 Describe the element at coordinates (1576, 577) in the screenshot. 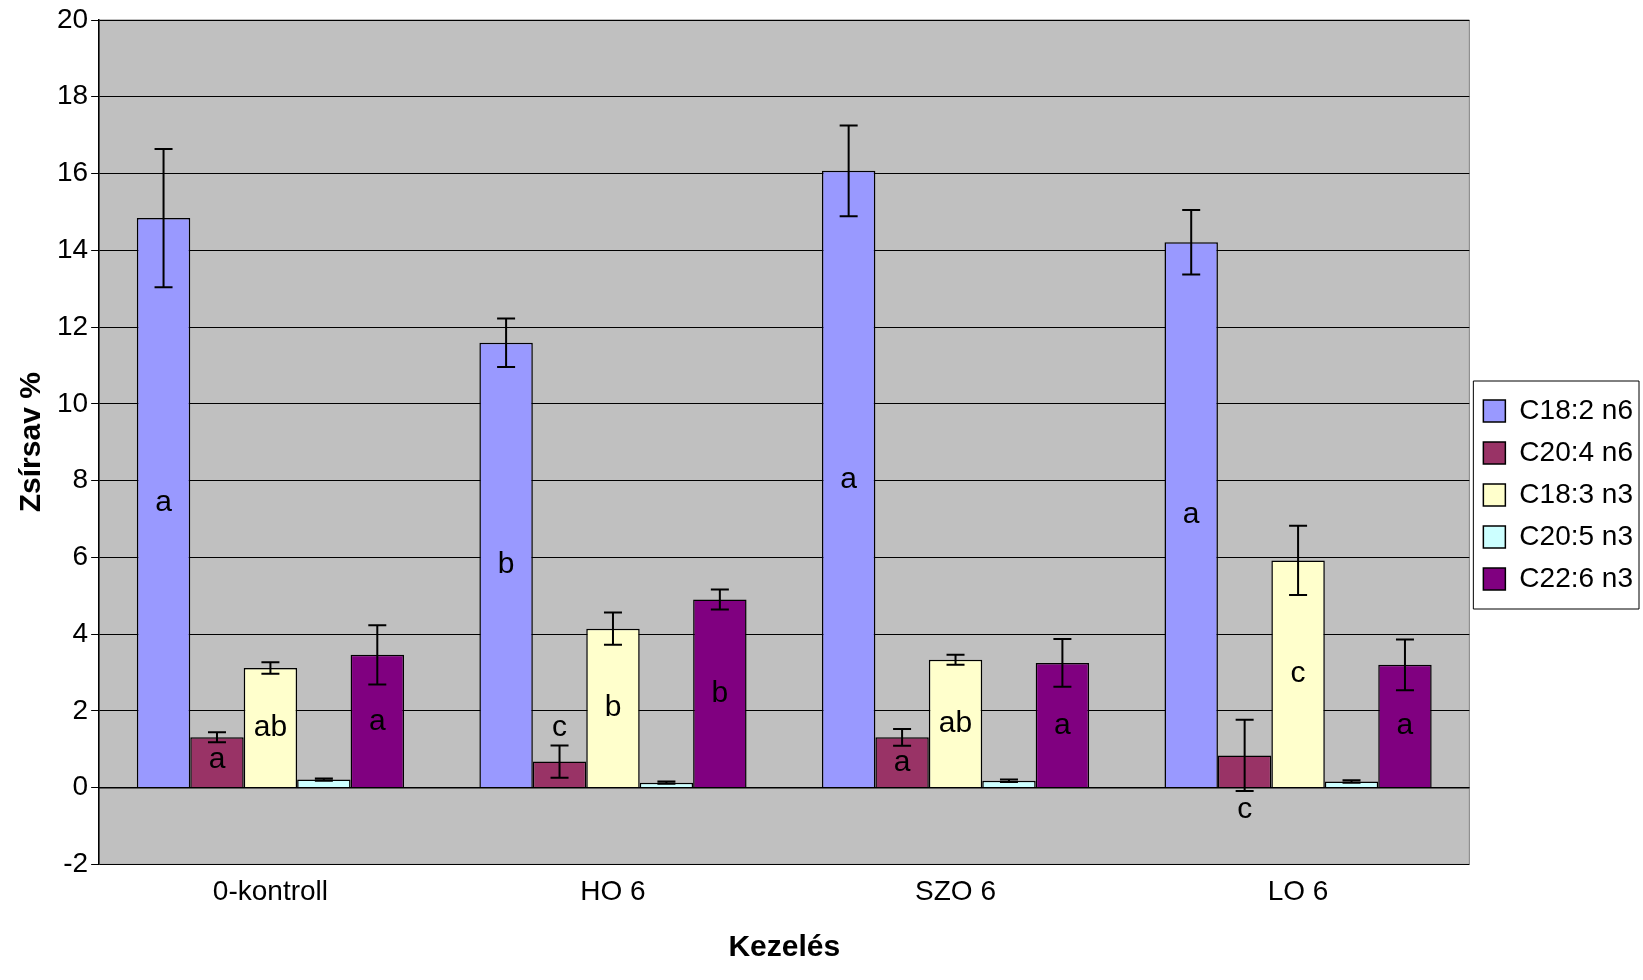

I see `legend-label: C22:6 n3` at that location.